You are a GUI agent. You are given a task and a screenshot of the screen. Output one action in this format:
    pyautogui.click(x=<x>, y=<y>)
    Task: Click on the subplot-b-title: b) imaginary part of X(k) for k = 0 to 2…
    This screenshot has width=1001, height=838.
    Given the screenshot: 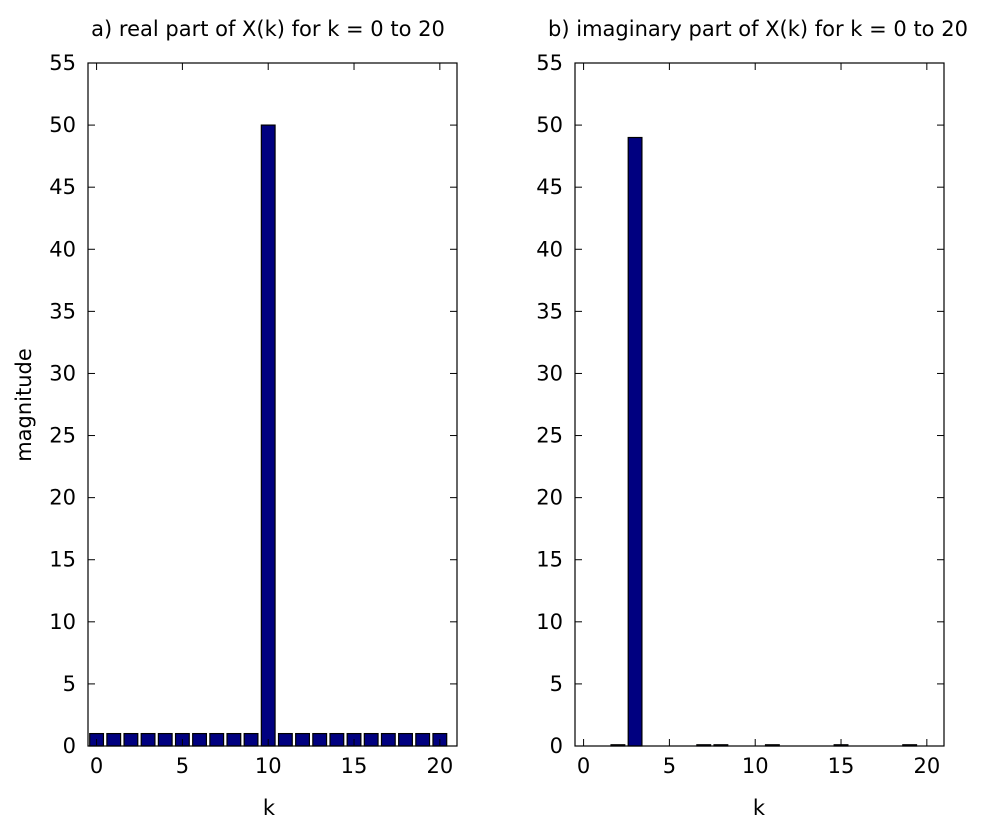 What is the action you would take?
    pyautogui.click(x=758, y=29)
    